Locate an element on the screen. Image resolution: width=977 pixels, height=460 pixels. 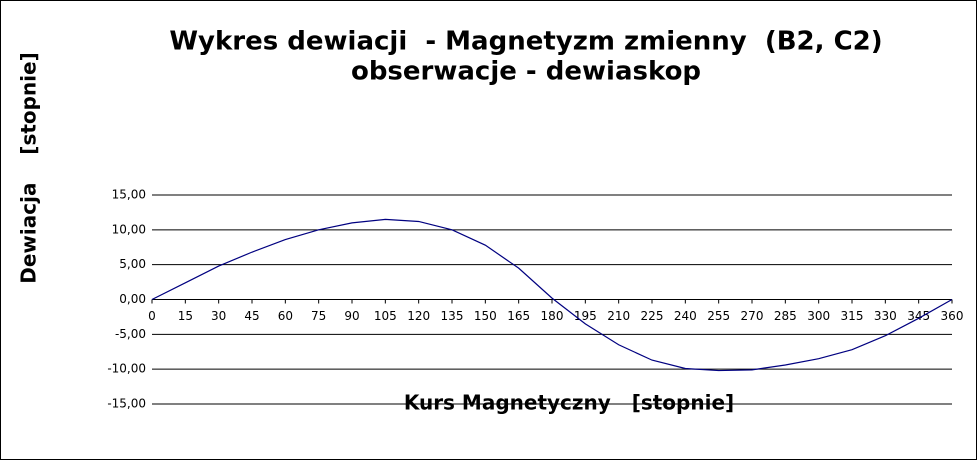
y-tick-label: 0,00 is located at coordinates (132, 299).